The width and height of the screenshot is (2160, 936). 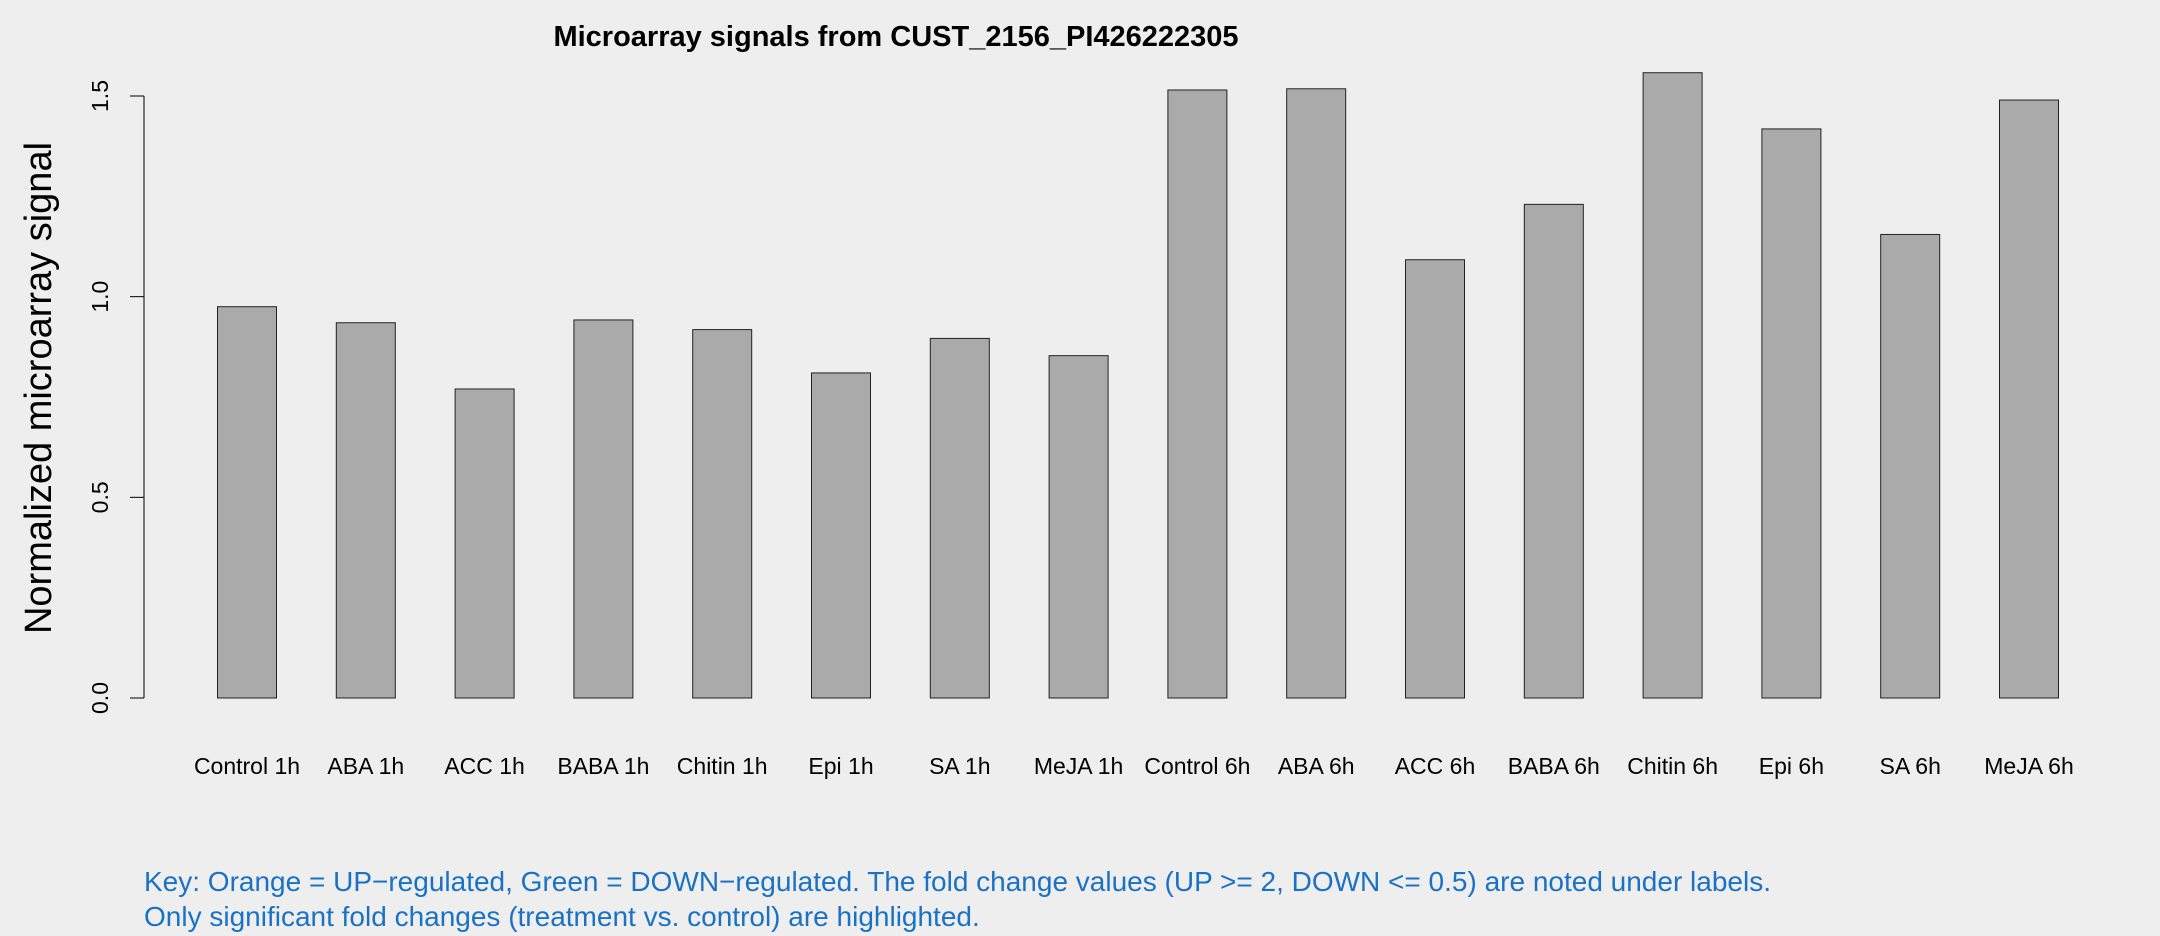 What do you see at coordinates (100, 96) in the screenshot?
I see `y-tick-label: 1.5` at bounding box center [100, 96].